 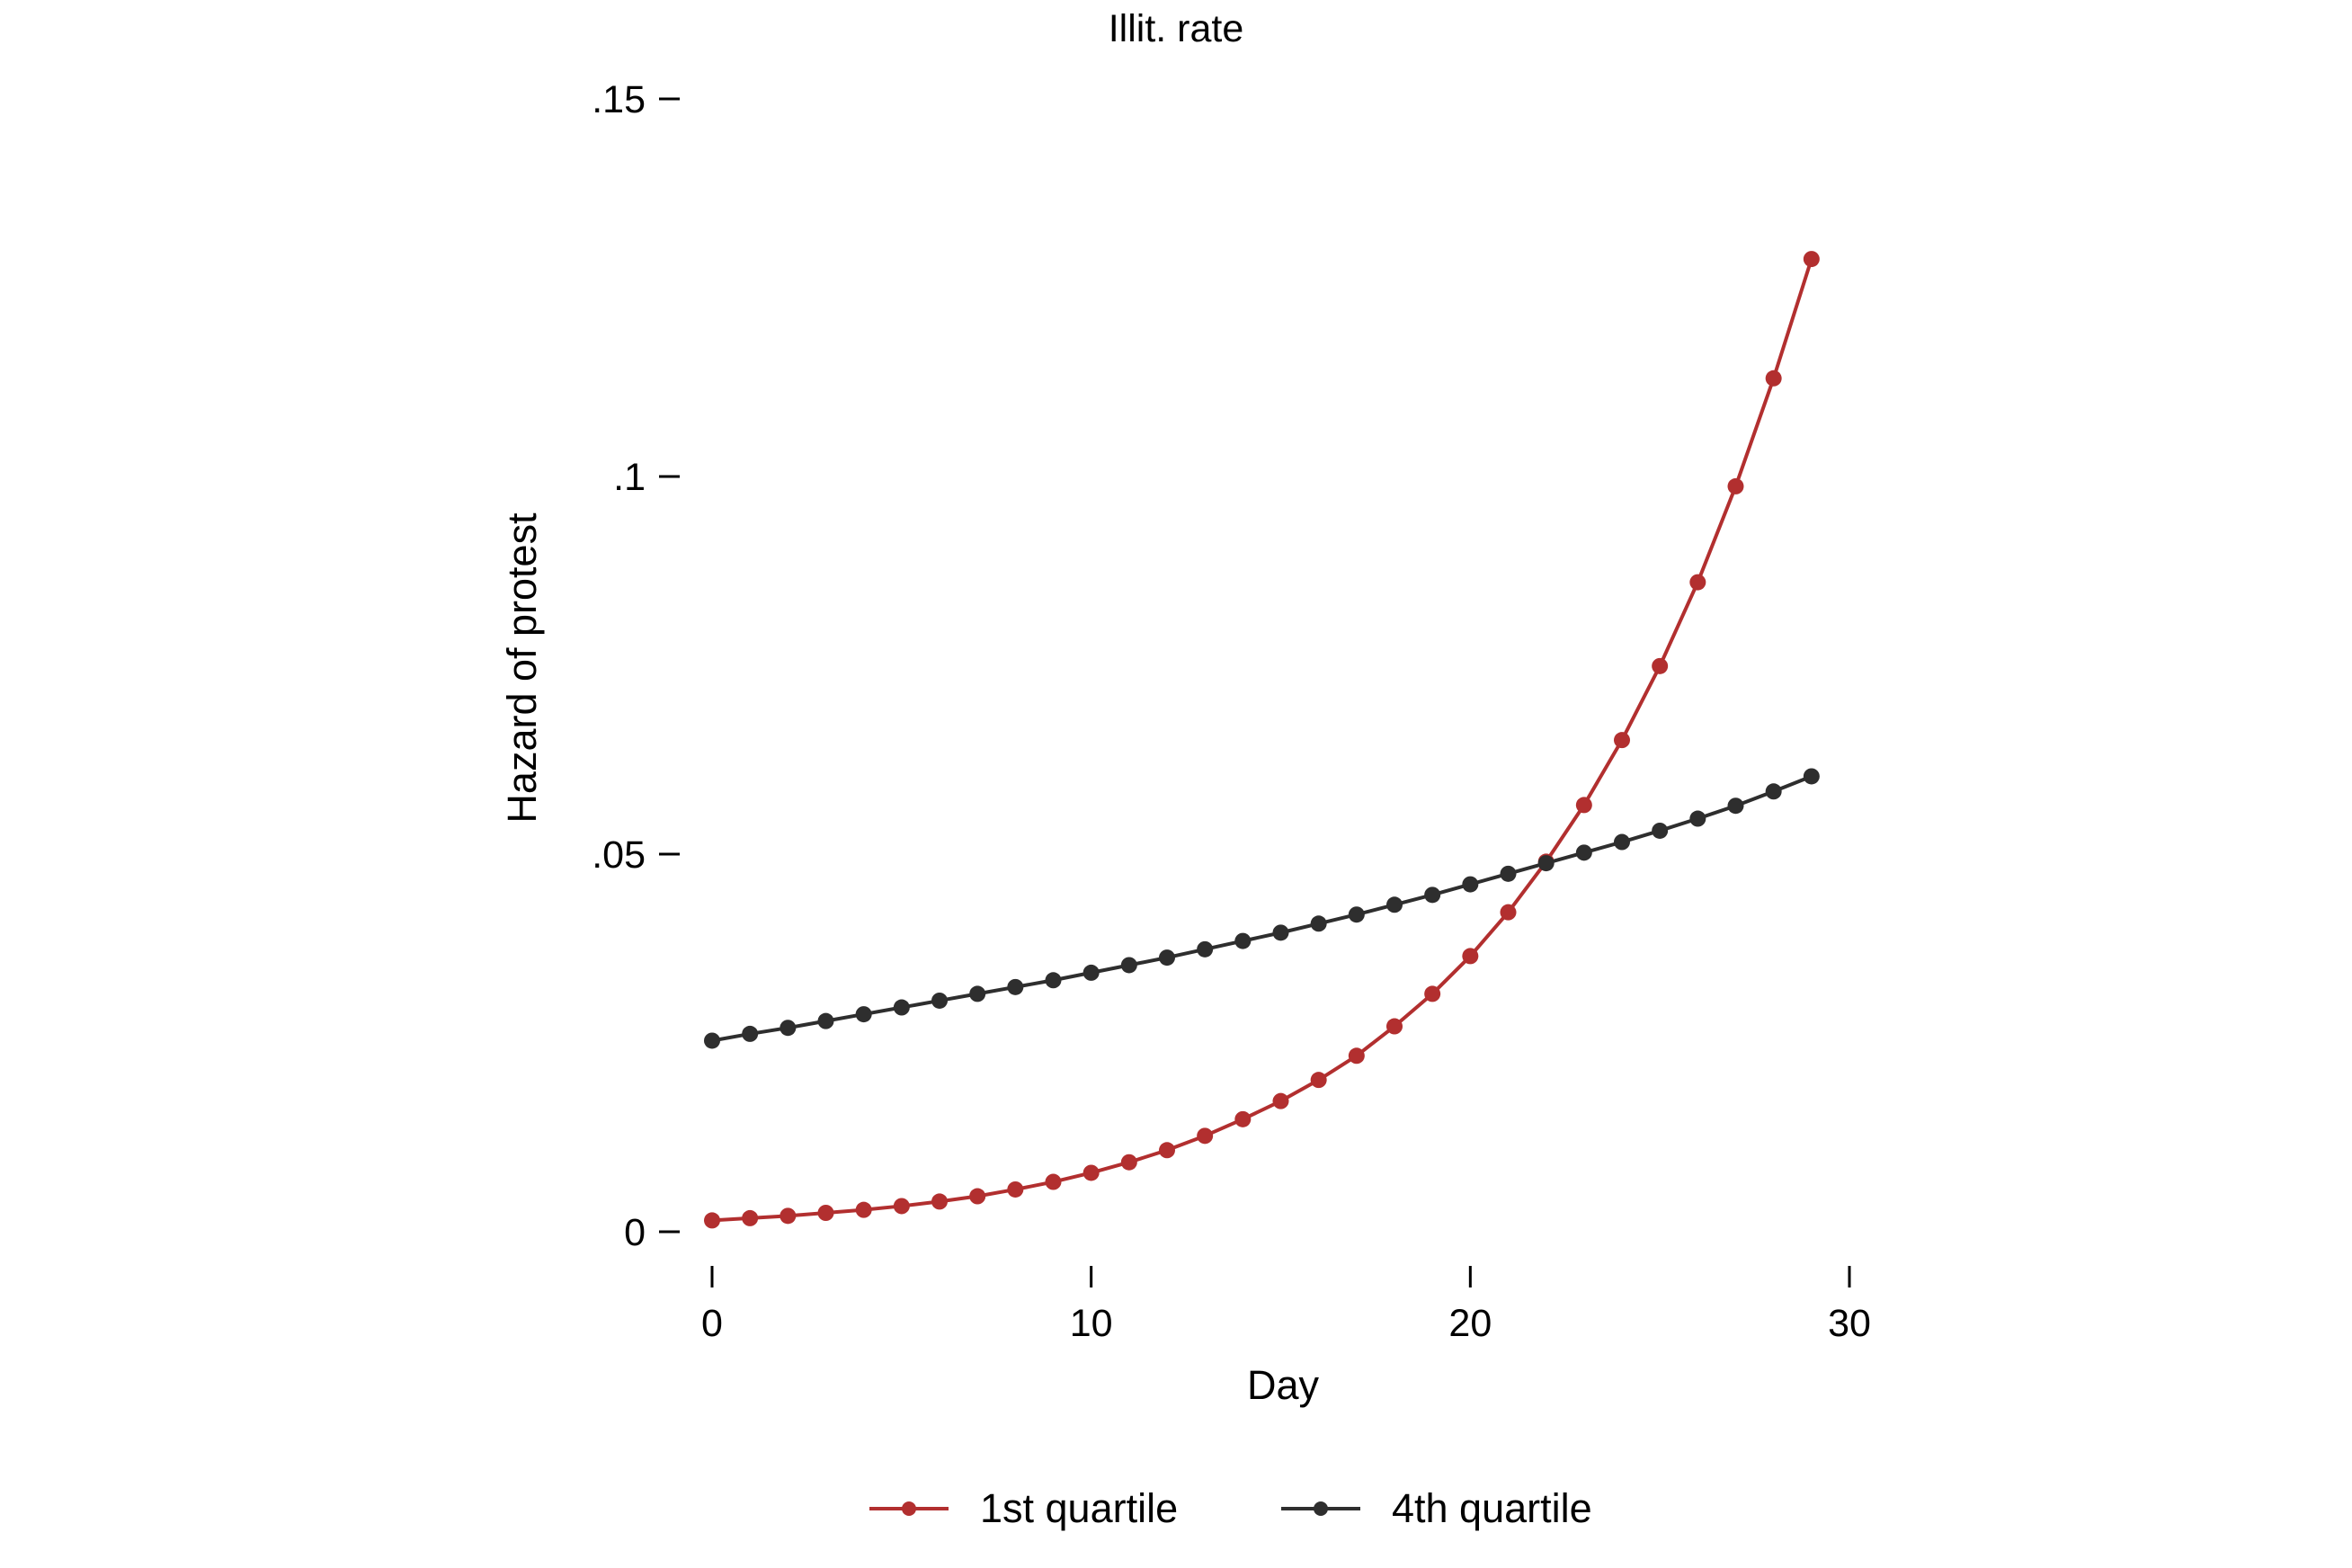 I want to click on chart-title: Illit. rate, so click(x=1176, y=29).